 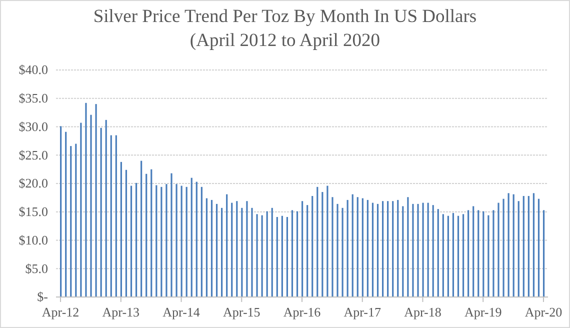 I want to click on x-tick-label: Apr-20, so click(x=543, y=312).